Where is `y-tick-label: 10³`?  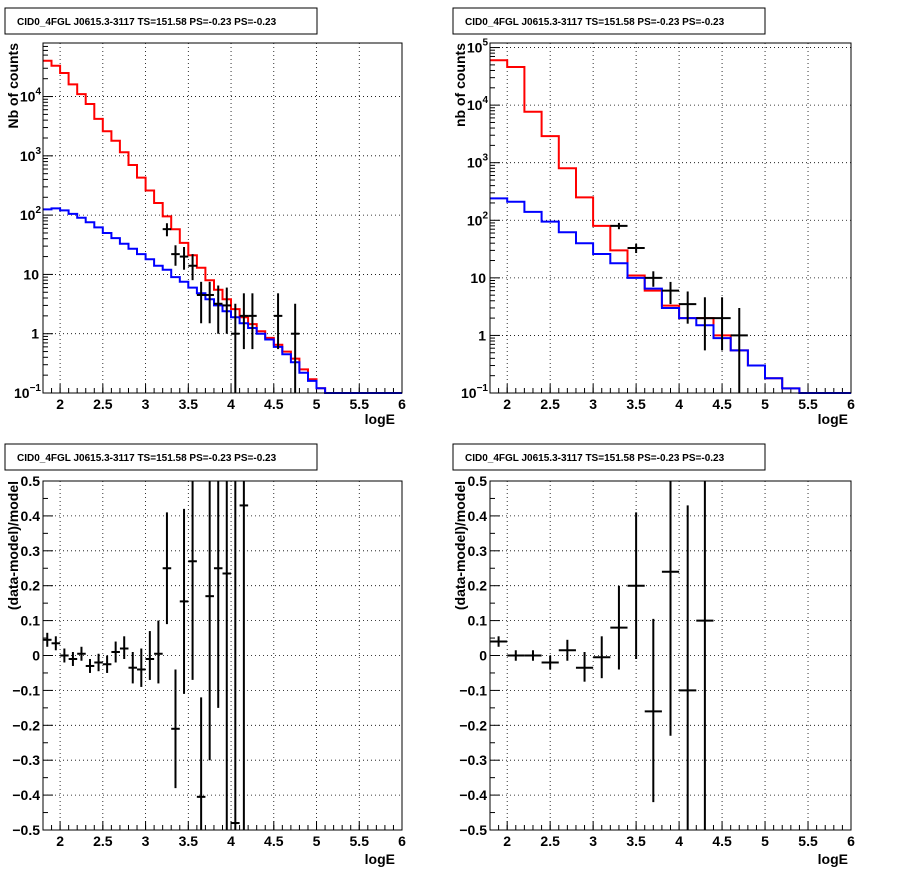
y-tick-label: 10³ is located at coordinates (478, 162).